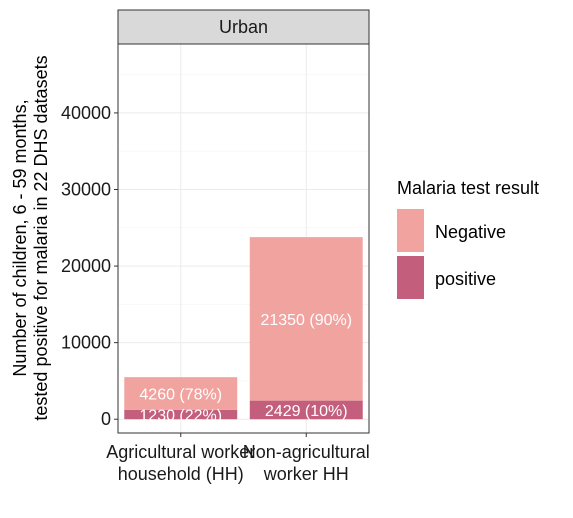 Image resolution: width=573 pixels, height=518 pixels. I want to click on facet-strip-label: Urban, so click(243, 27).